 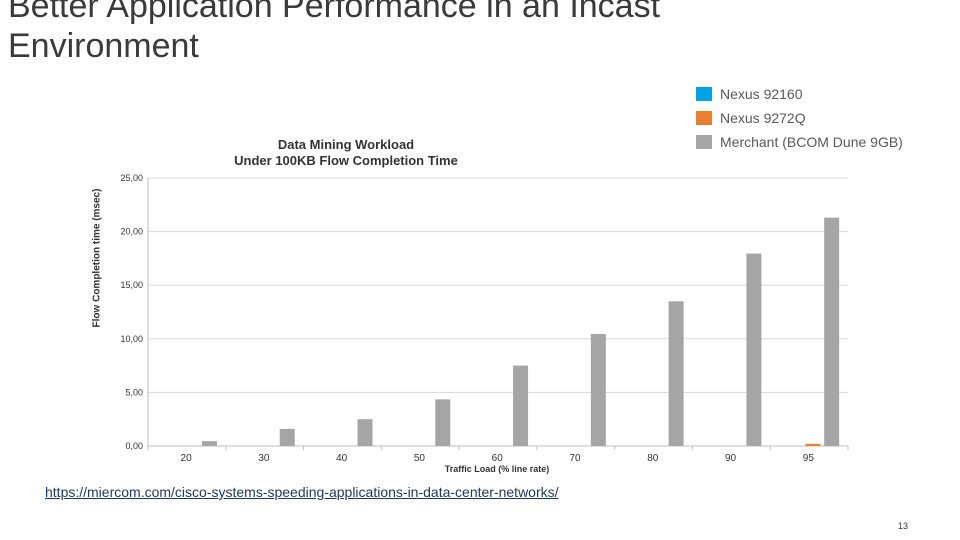 What do you see at coordinates (575, 458) in the screenshot?
I see `x-tick-label: 70` at bounding box center [575, 458].